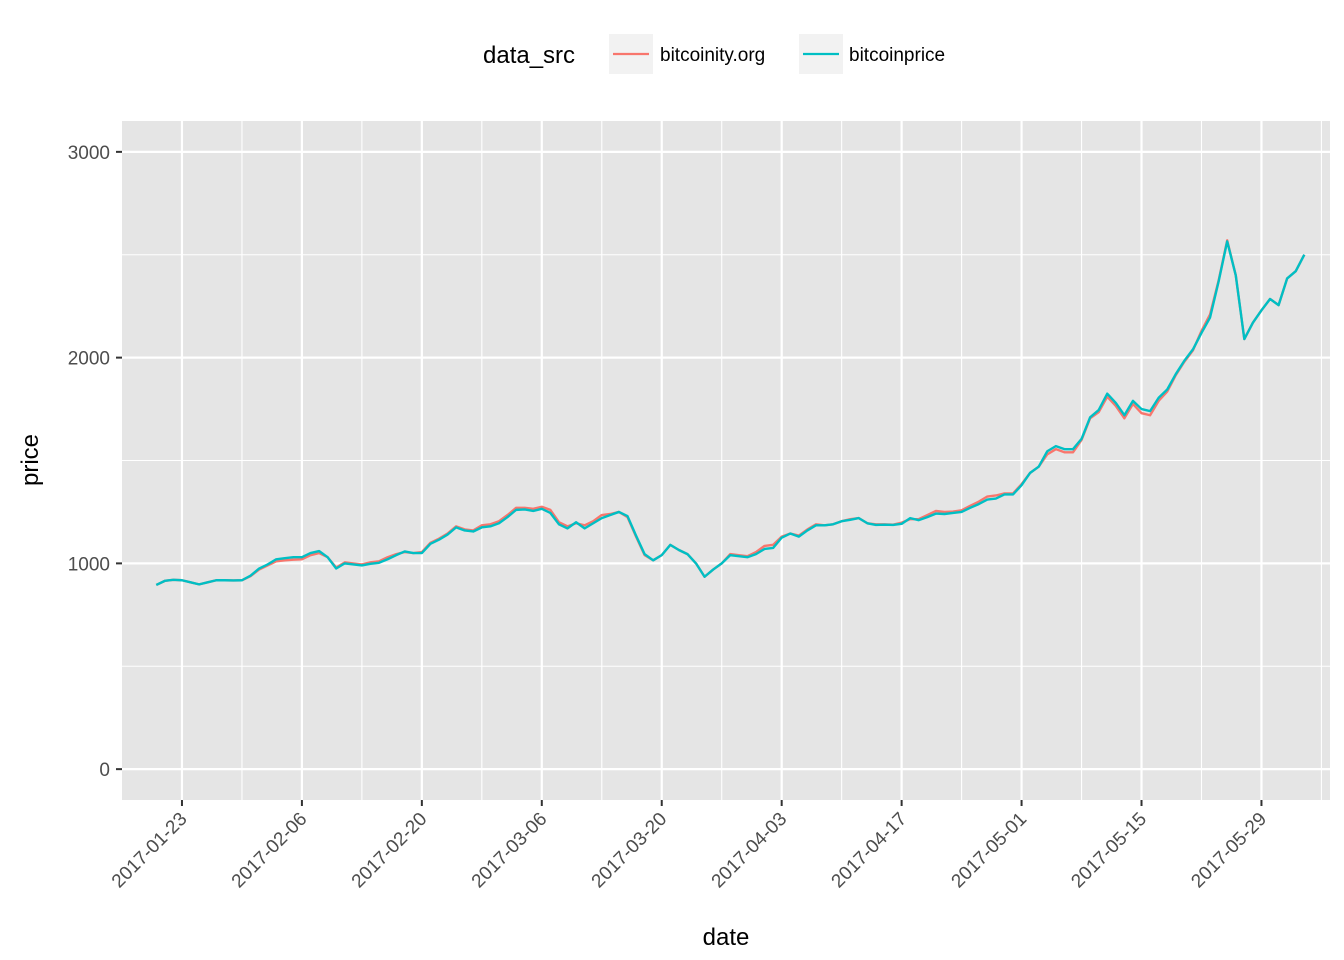  What do you see at coordinates (726, 937) in the screenshot?
I see `x-axis-title: date` at bounding box center [726, 937].